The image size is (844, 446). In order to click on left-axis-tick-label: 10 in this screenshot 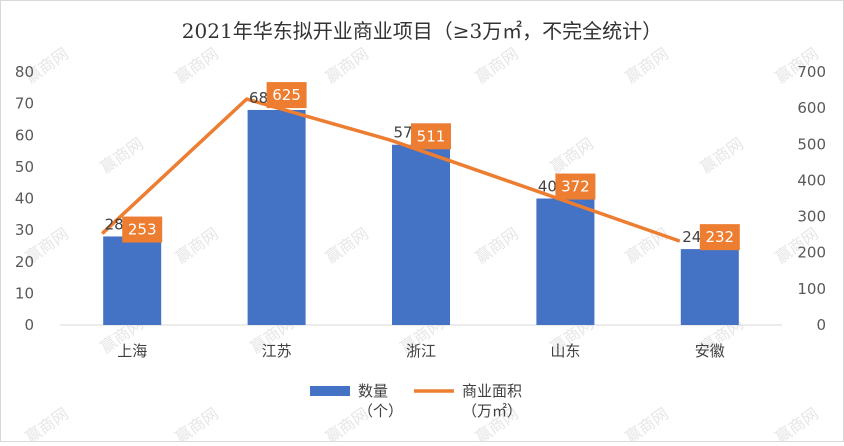, I will do `click(24, 293)`.